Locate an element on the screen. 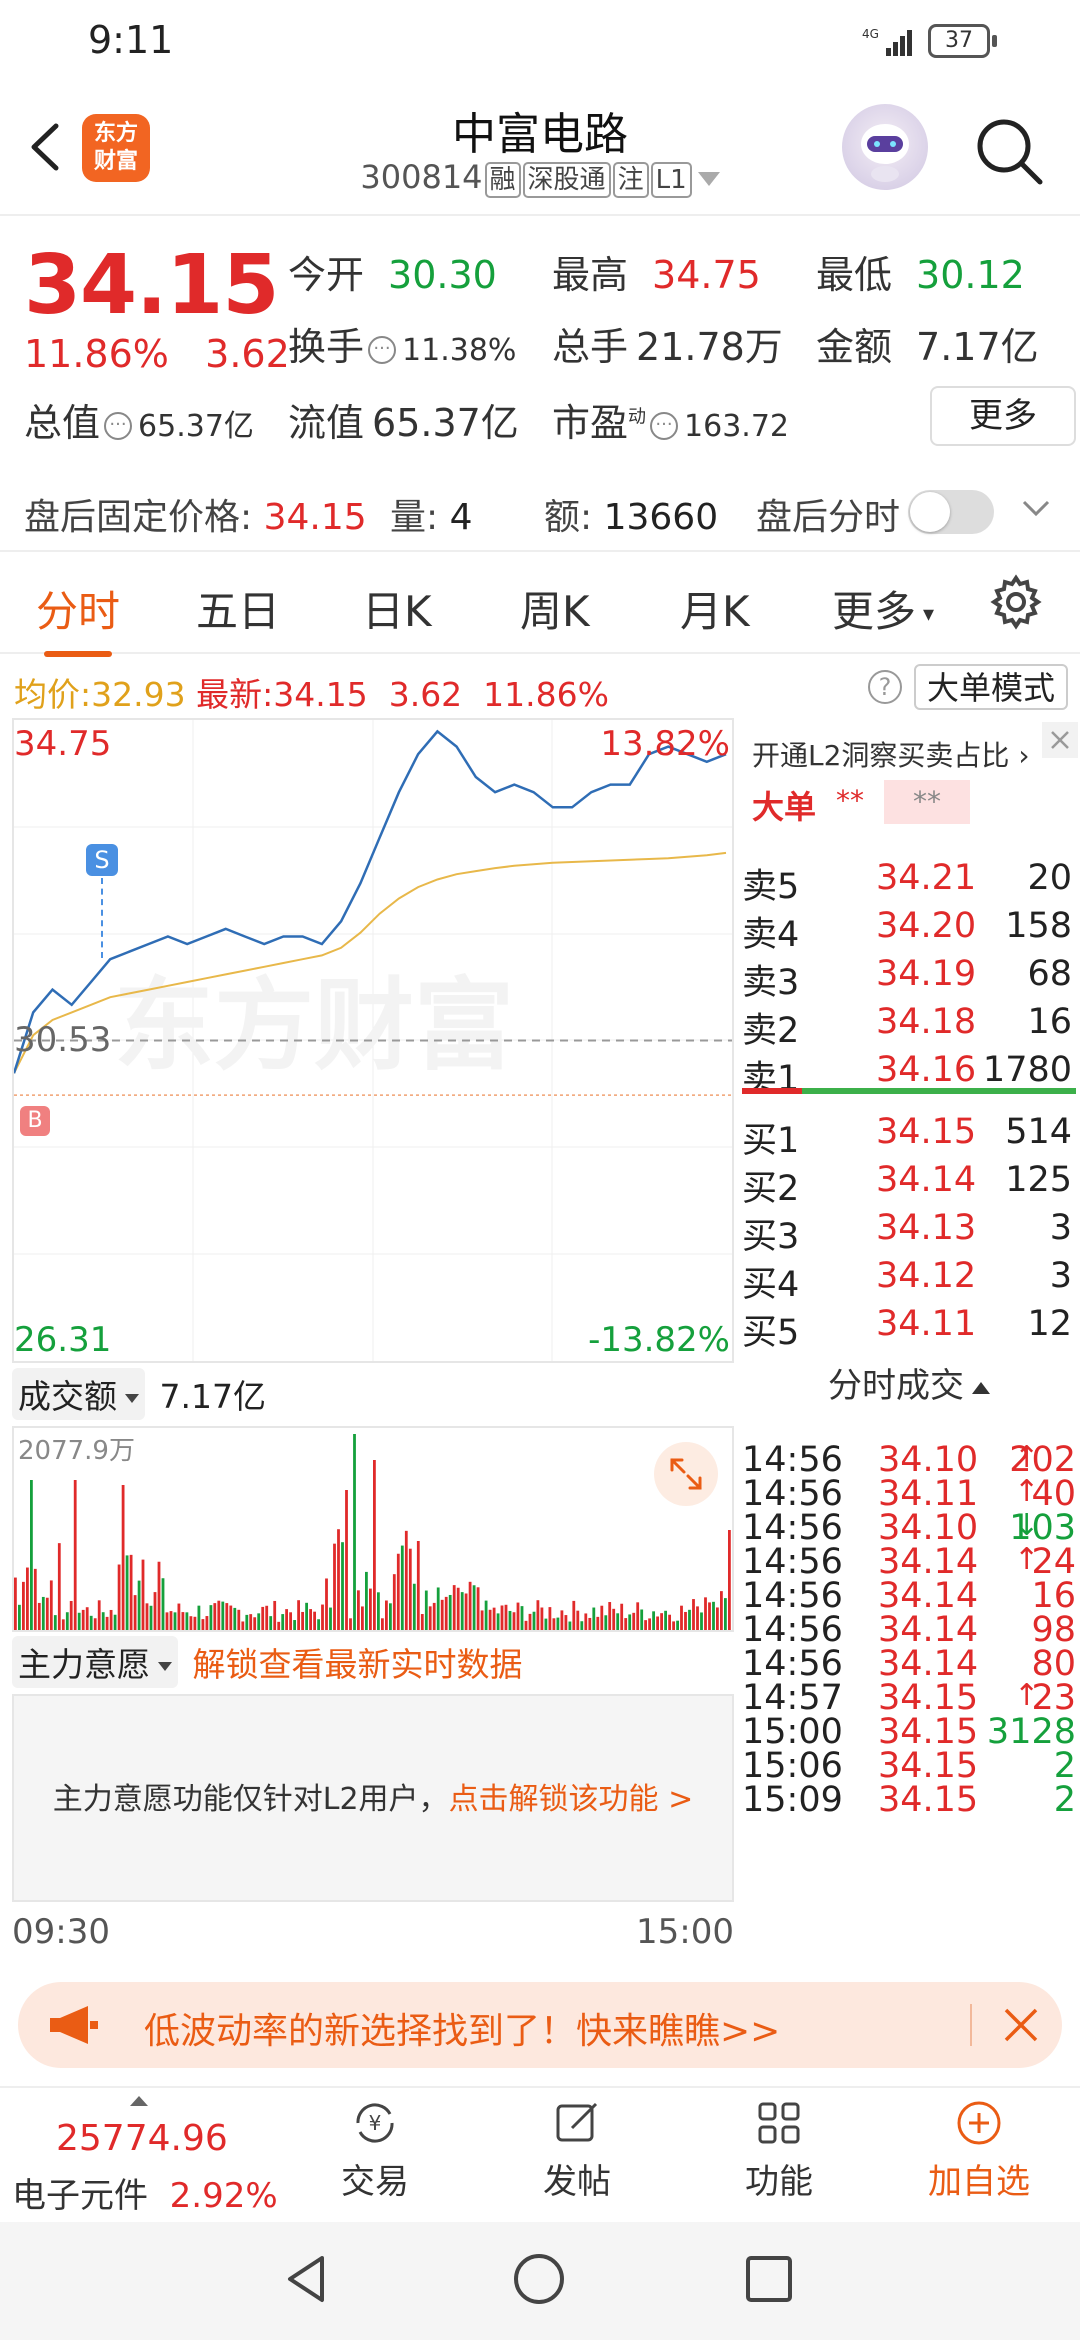  chart-bottom-price: 26.31 is located at coordinates (63, 1340).